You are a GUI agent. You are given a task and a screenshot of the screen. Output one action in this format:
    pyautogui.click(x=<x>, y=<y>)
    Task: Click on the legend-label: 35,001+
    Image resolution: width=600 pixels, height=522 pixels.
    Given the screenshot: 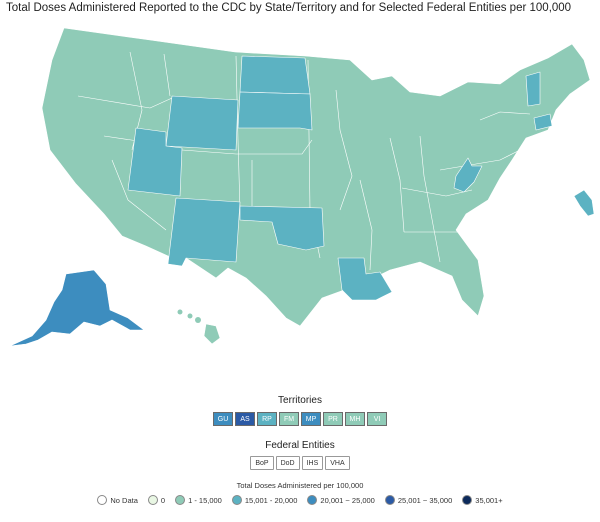 What is the action you would take?
    pyautogui.click(x=489, y=500)
    